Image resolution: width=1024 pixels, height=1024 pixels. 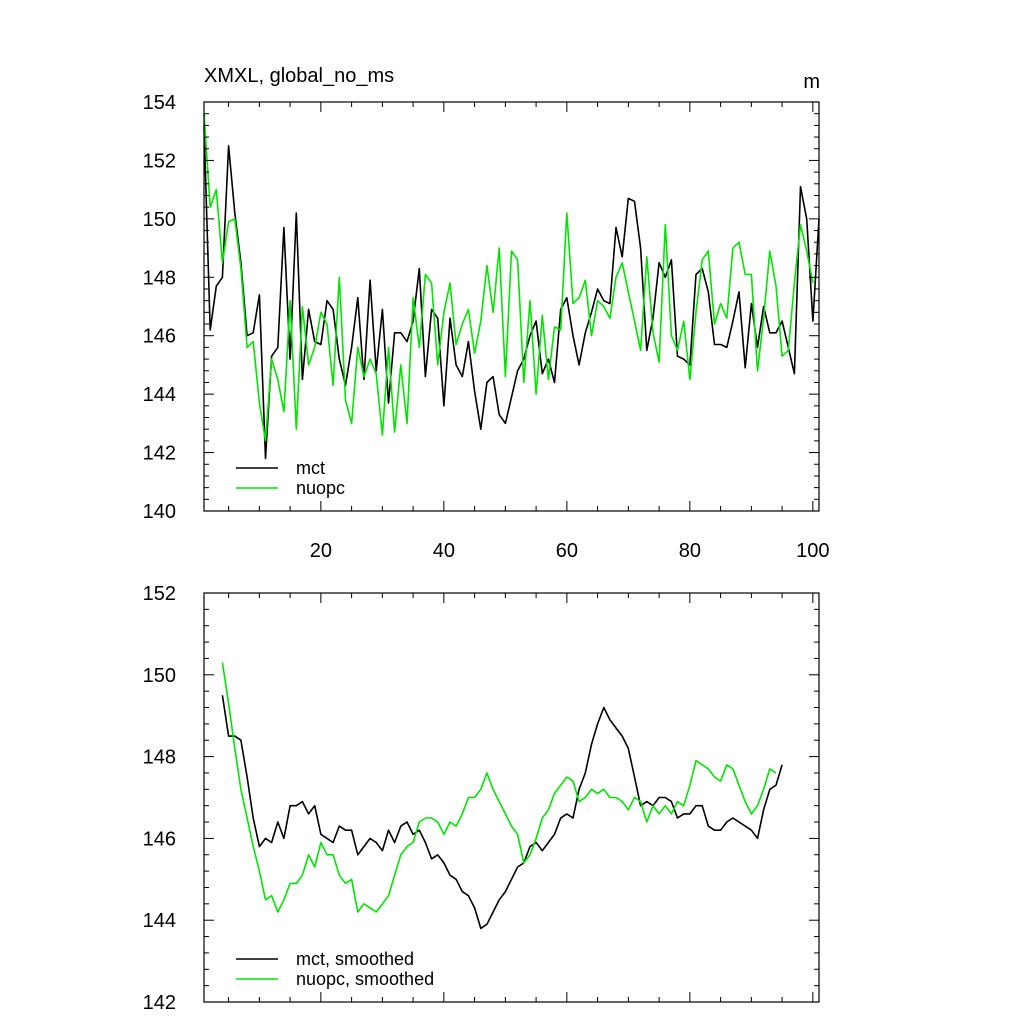 What do you see at coordinates (159, 103) in the screenshot?
I see `y-tick-label: 154` at bounding box center [159, 103].